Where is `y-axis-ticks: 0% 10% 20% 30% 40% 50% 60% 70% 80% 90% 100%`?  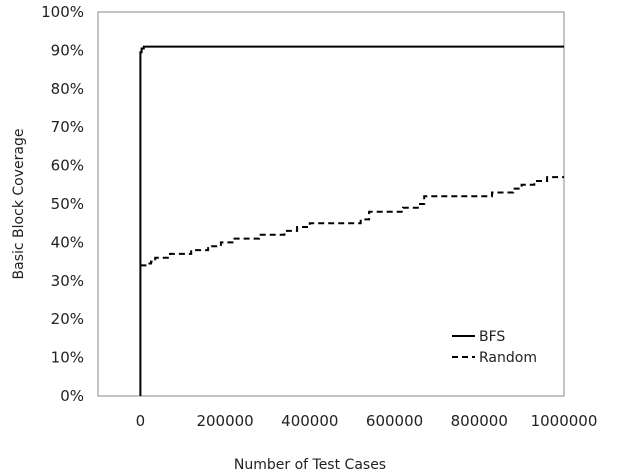
y-axis-ticks: 0% 10% 20% 30% 40% 50% 60% 70% 80% 90% 100% is located at coordinates (62, 204).